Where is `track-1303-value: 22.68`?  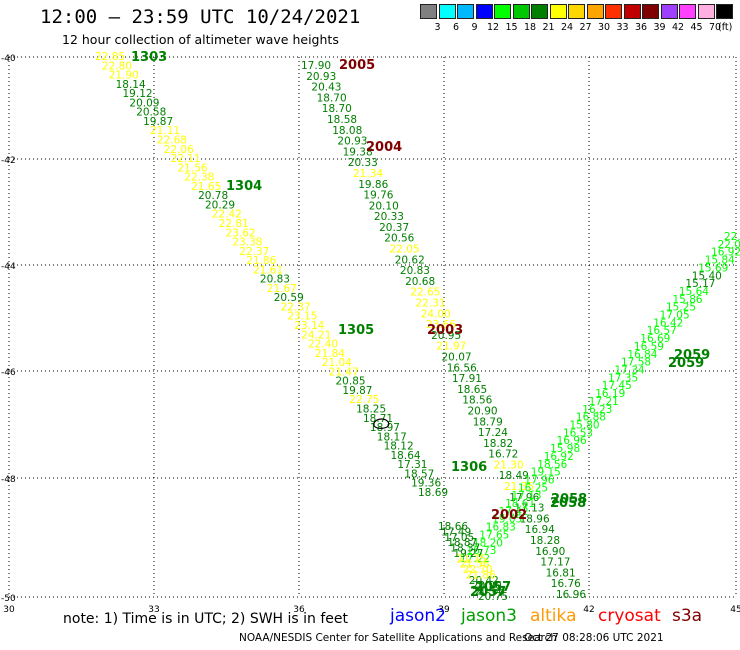 track-1303-value: 22.68 is located at coordinates (172, 141).